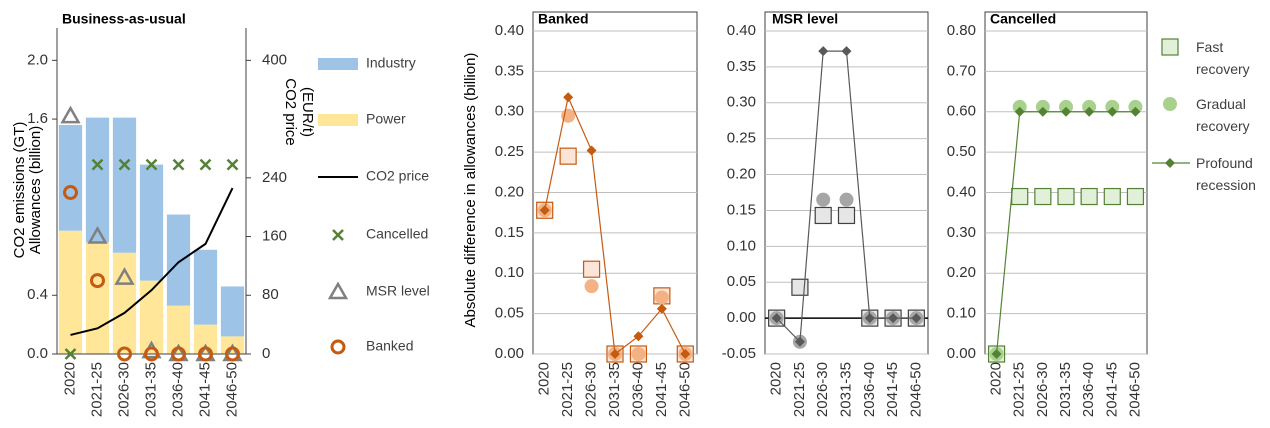 This screenshot has width=1270, height=428. What do you see at coordinates (961, 111) in the screenshot?
I see `y-tick-label: 0.60` at bounding box center [961, 111].